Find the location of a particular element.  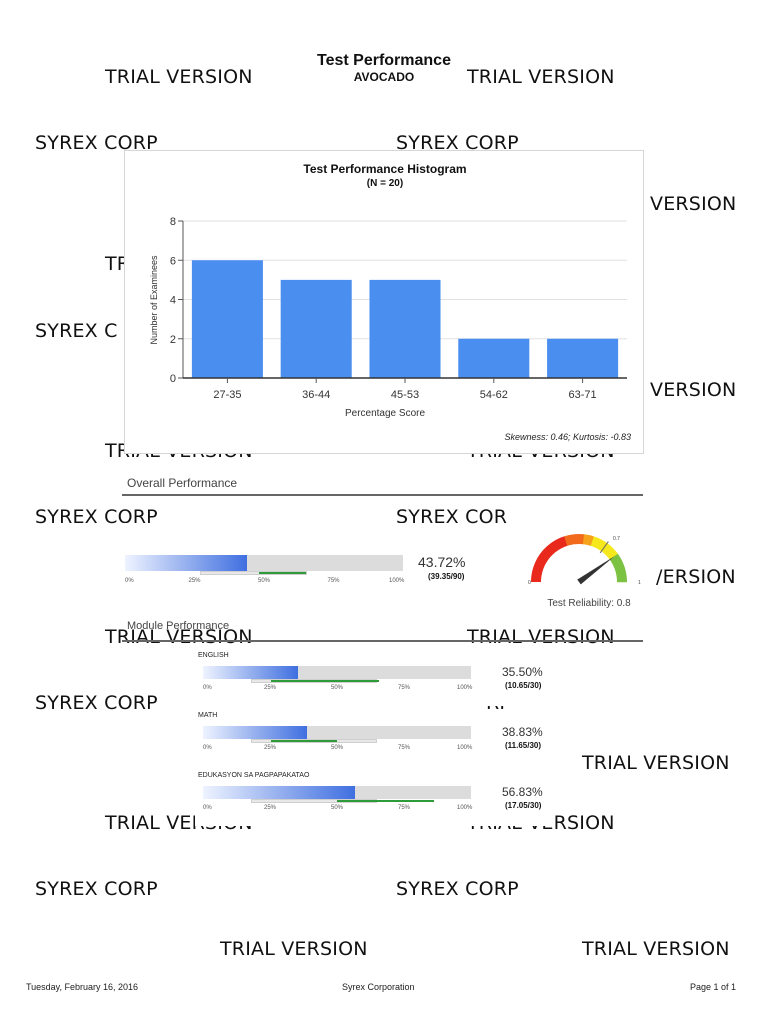

module-progress-track is located at coordinates (337, 792).